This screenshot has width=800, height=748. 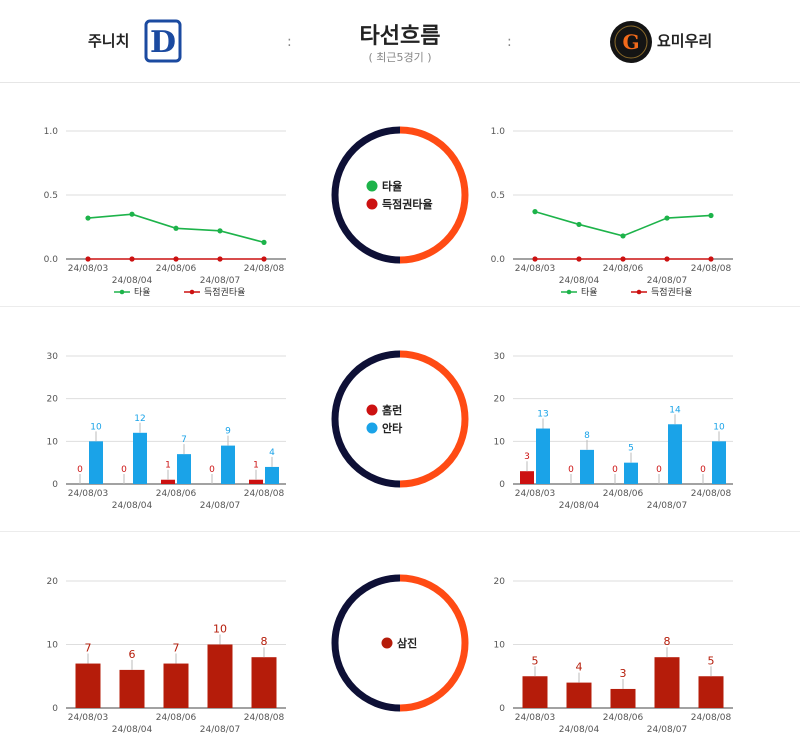 What do you see at coordinates (685, 41) in the screenshot?
I see `team-right-name: 요미우리` at bounding box center [685, 41].